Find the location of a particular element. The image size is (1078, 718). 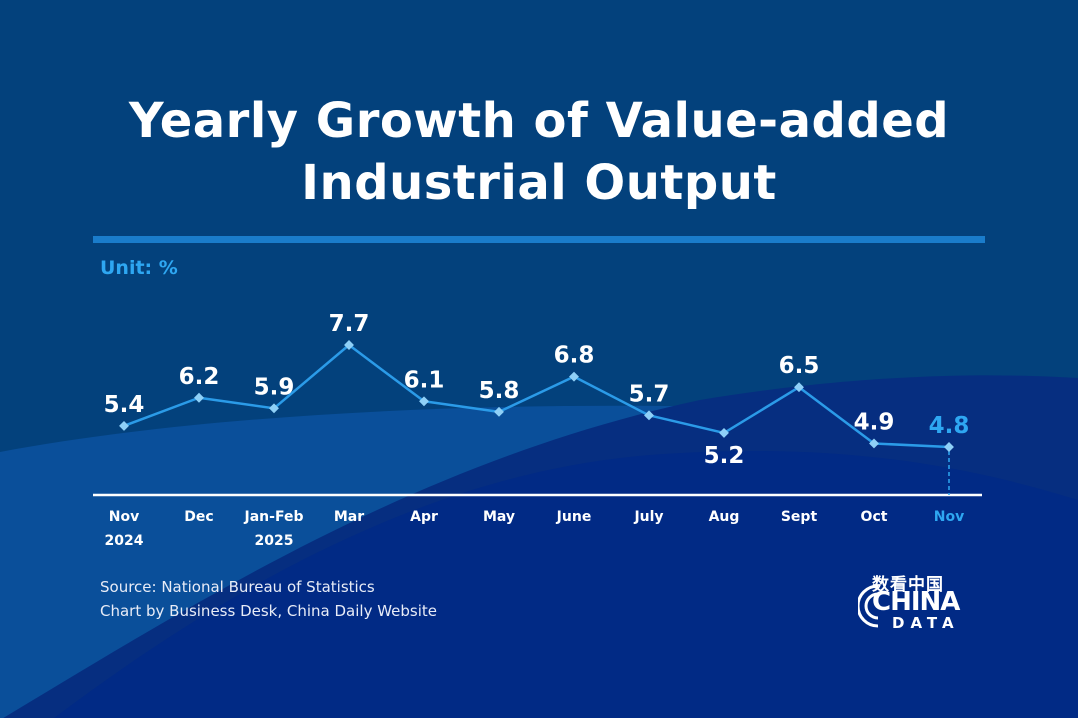

logo-china-text: CHINA is located at coordinates (916, 602).